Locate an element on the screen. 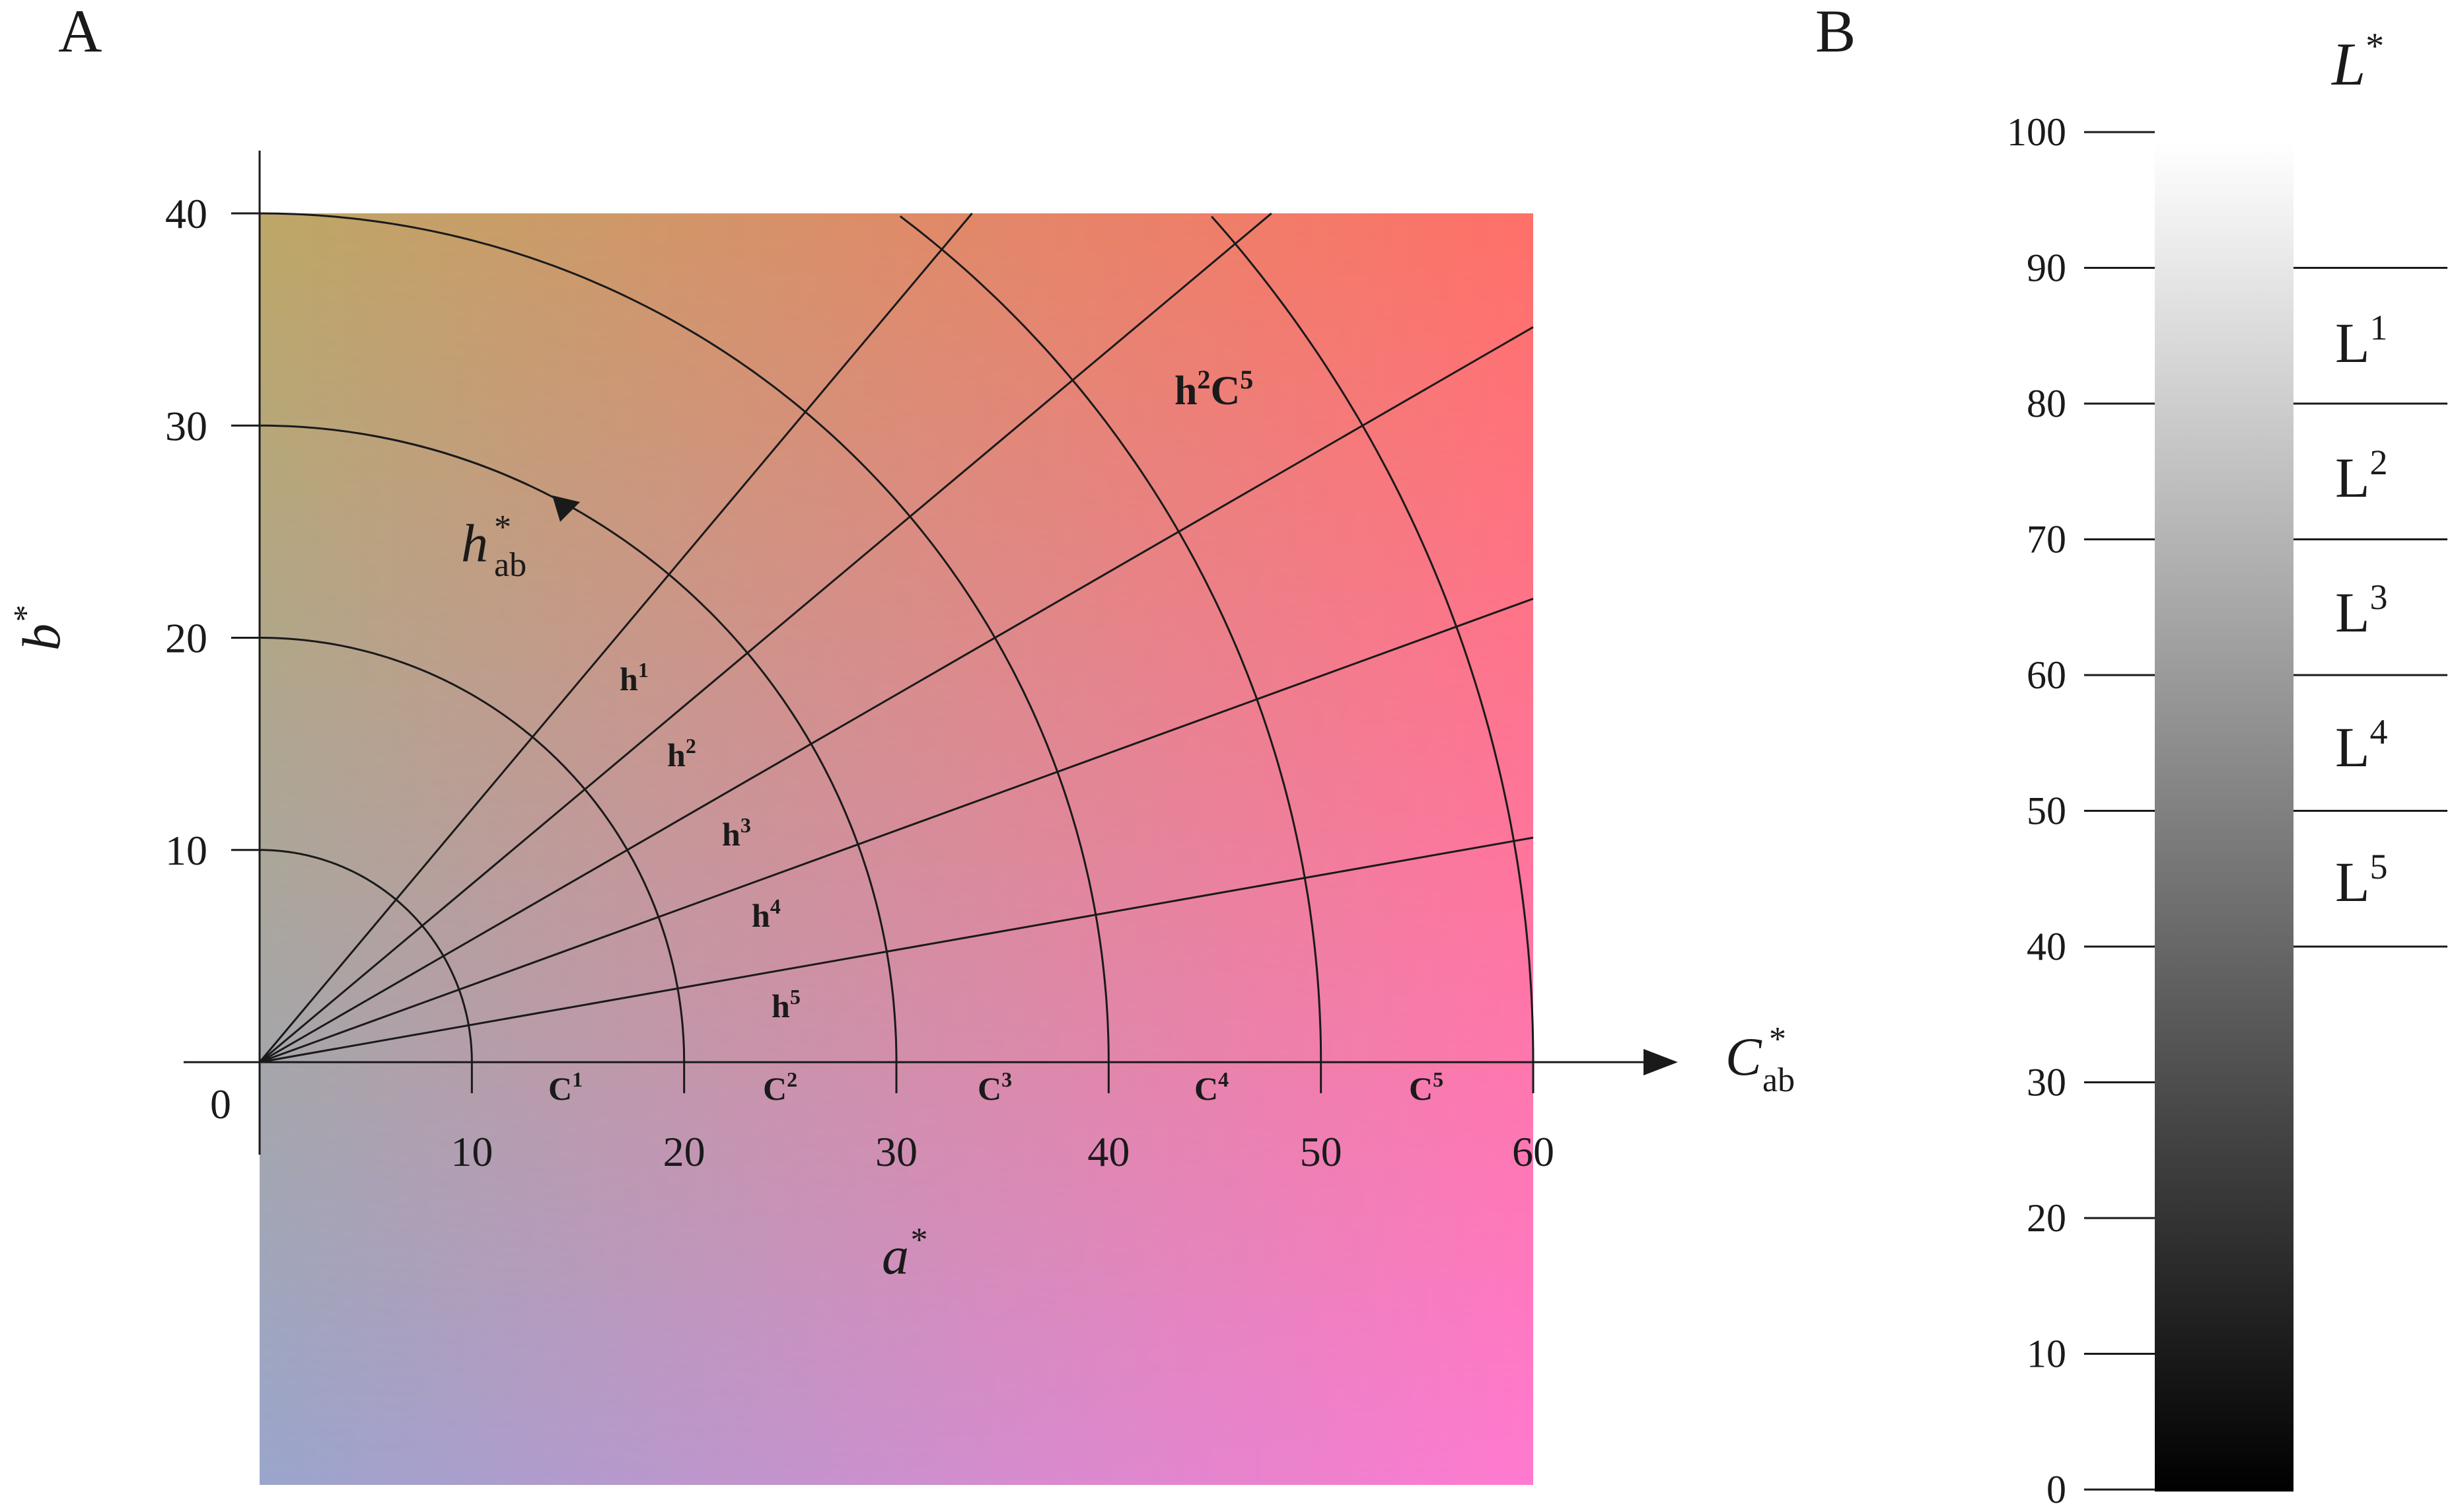 This screenshot has height=1512, width=2456. b-axis-ticks: 10 20 30 40 is located at coordinates (212, 532).